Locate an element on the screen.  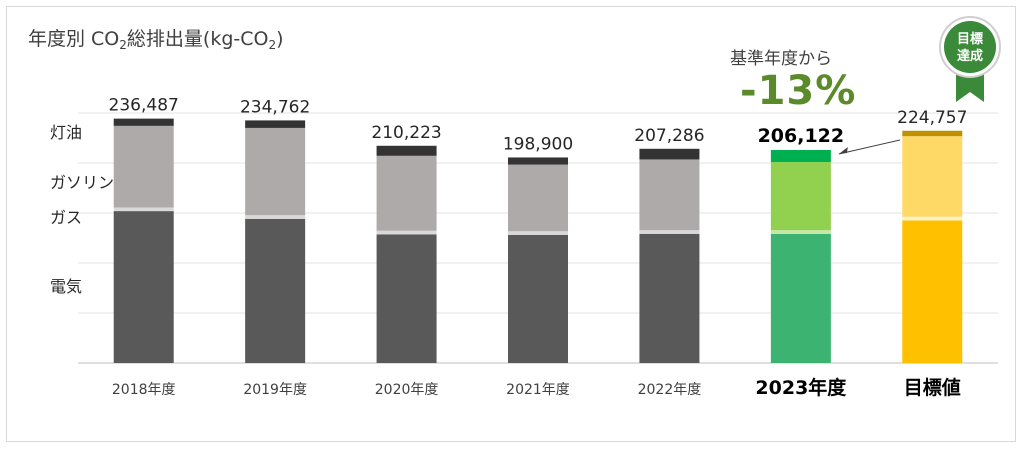
legend-label: 灯油 is located at coordinates (66, 132).